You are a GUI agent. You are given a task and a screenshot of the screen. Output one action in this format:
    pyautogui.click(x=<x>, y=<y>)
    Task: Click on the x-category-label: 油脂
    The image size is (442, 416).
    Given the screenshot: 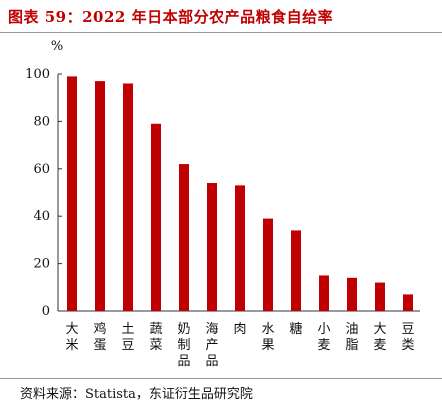 What is the action you would take?
    pyautogui.click(x=351, y=337)
    